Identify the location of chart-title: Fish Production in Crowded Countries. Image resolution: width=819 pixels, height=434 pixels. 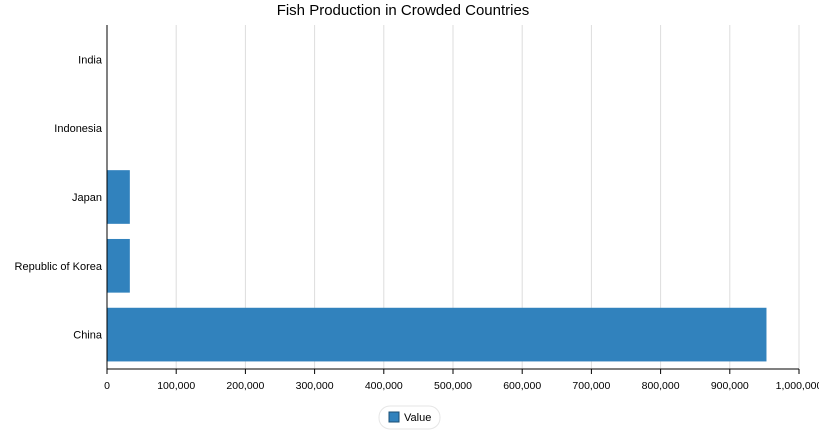
(403, 10).